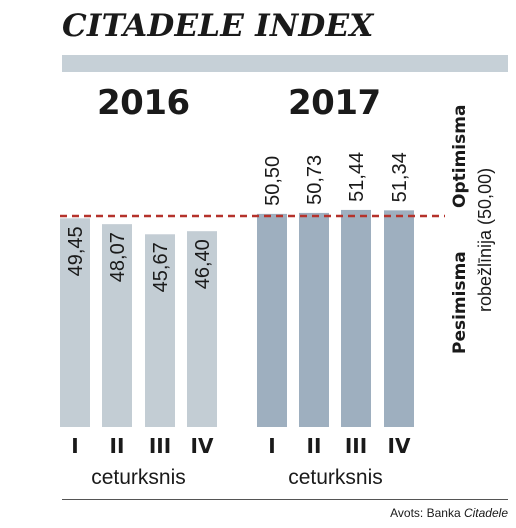  What do you see at coordinates (357, 177) in the screenshot?
I see `value-label-2017-III: 51,44` at bounding box center [357, 177].